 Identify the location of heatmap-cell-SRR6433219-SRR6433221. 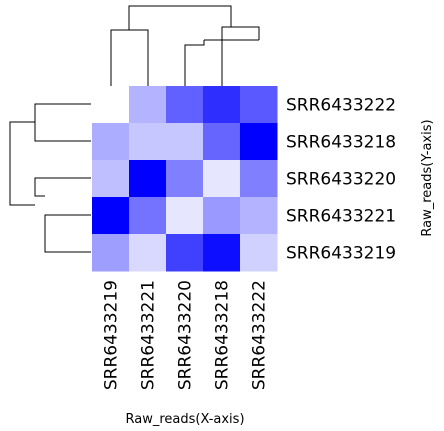
(148, 253).